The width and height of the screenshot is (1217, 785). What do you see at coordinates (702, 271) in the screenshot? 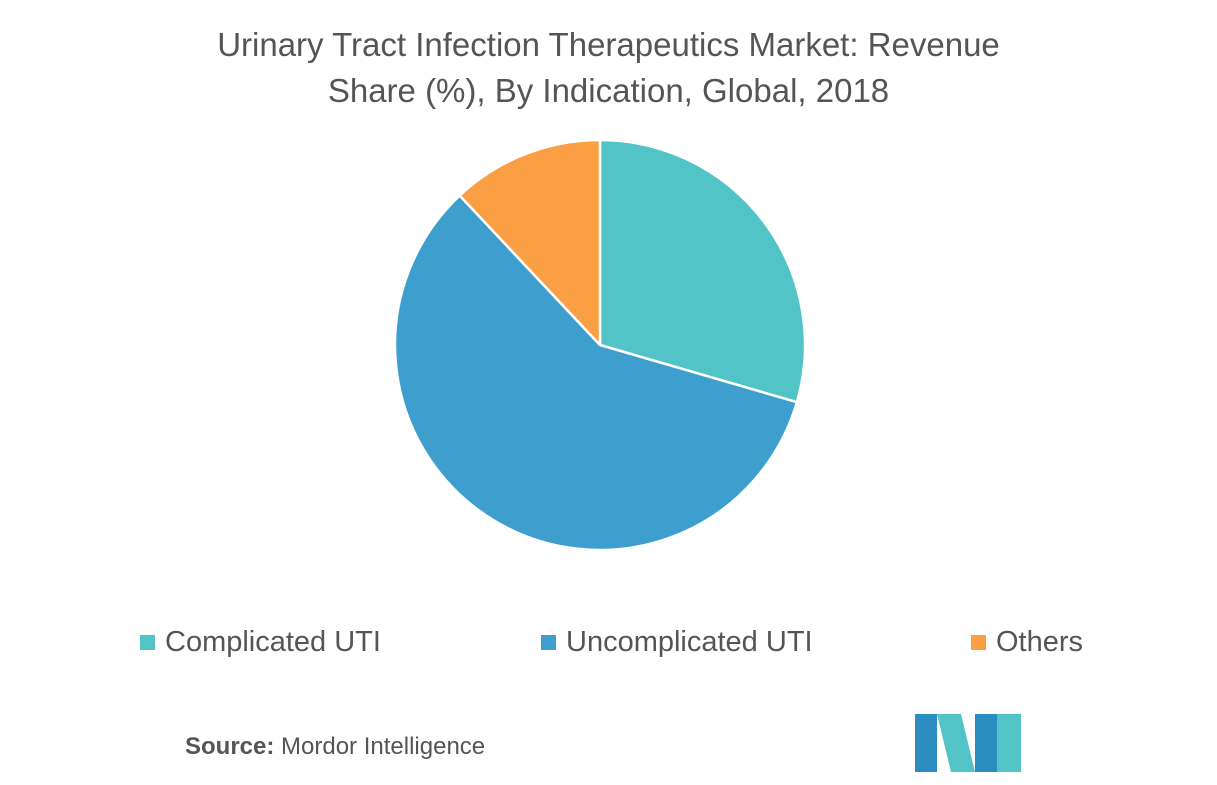
I see `pie-slice-complicated-uti` at bounding box center [702, 271].